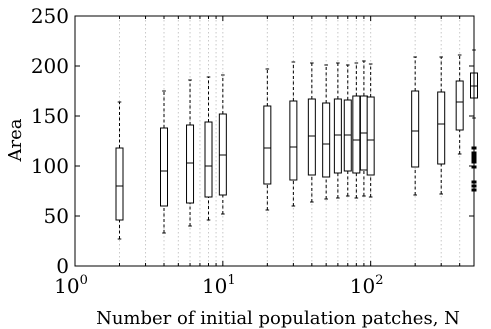  Describe the element at coordinates (84, 280) in the screenshot. I see `x-tick-label-exponent: 0` at that location.